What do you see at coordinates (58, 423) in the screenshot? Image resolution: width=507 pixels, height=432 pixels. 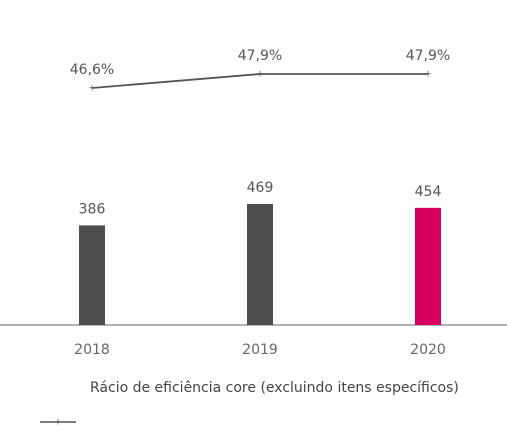 I see `legend-marker: +` at bounding box center [58, 423].